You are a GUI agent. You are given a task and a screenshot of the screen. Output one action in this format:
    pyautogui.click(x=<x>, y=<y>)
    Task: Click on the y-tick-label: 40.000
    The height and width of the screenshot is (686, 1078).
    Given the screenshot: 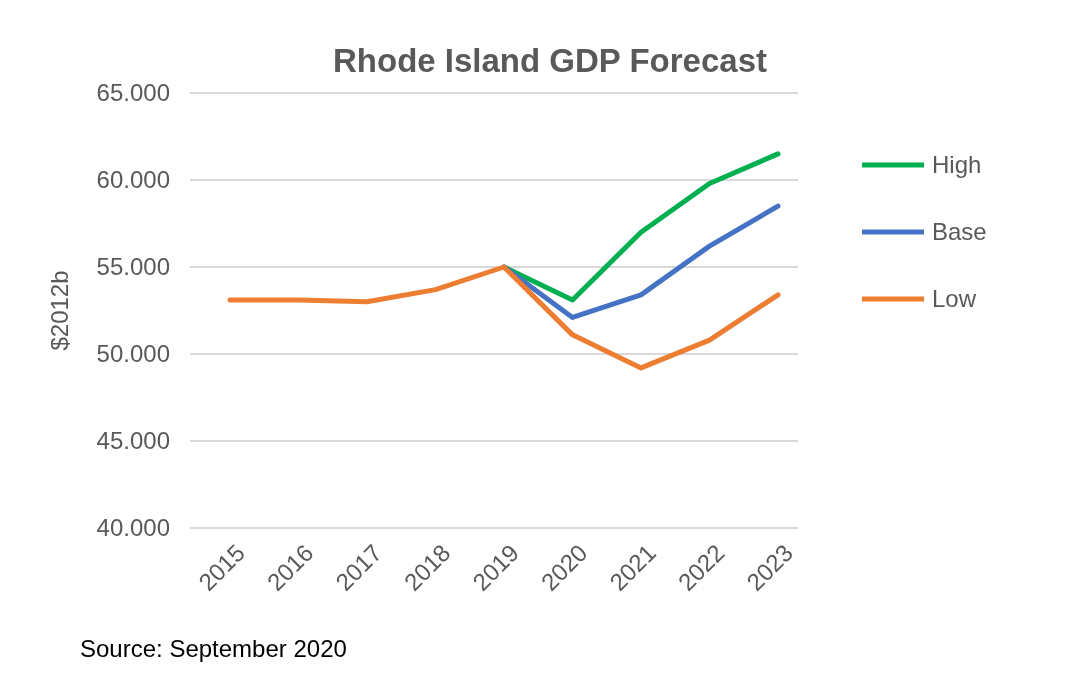 What is the action you would take?
    pyautogui.click(x=133, y=527)
    